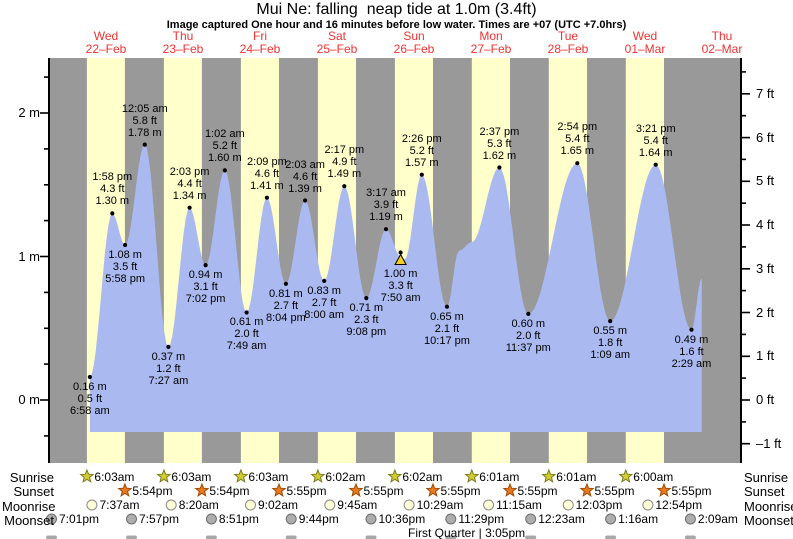 This screenshot has height=539, width=793. I want to click on tide-label-line: 1.49 m, so click(344, 174).